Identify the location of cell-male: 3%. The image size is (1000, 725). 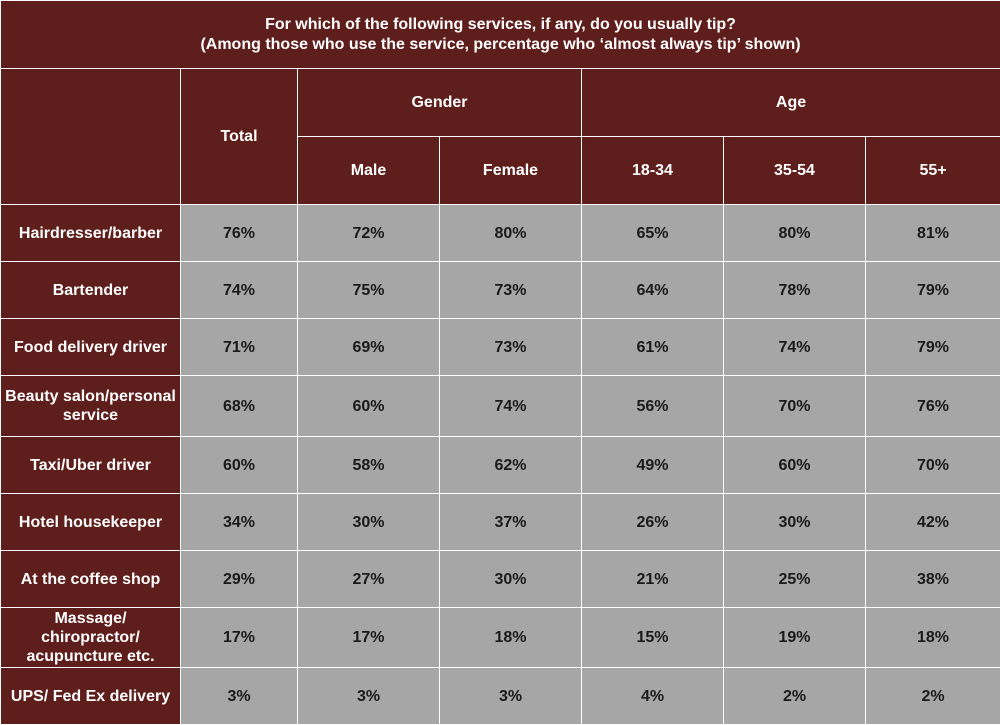
(369, 696).